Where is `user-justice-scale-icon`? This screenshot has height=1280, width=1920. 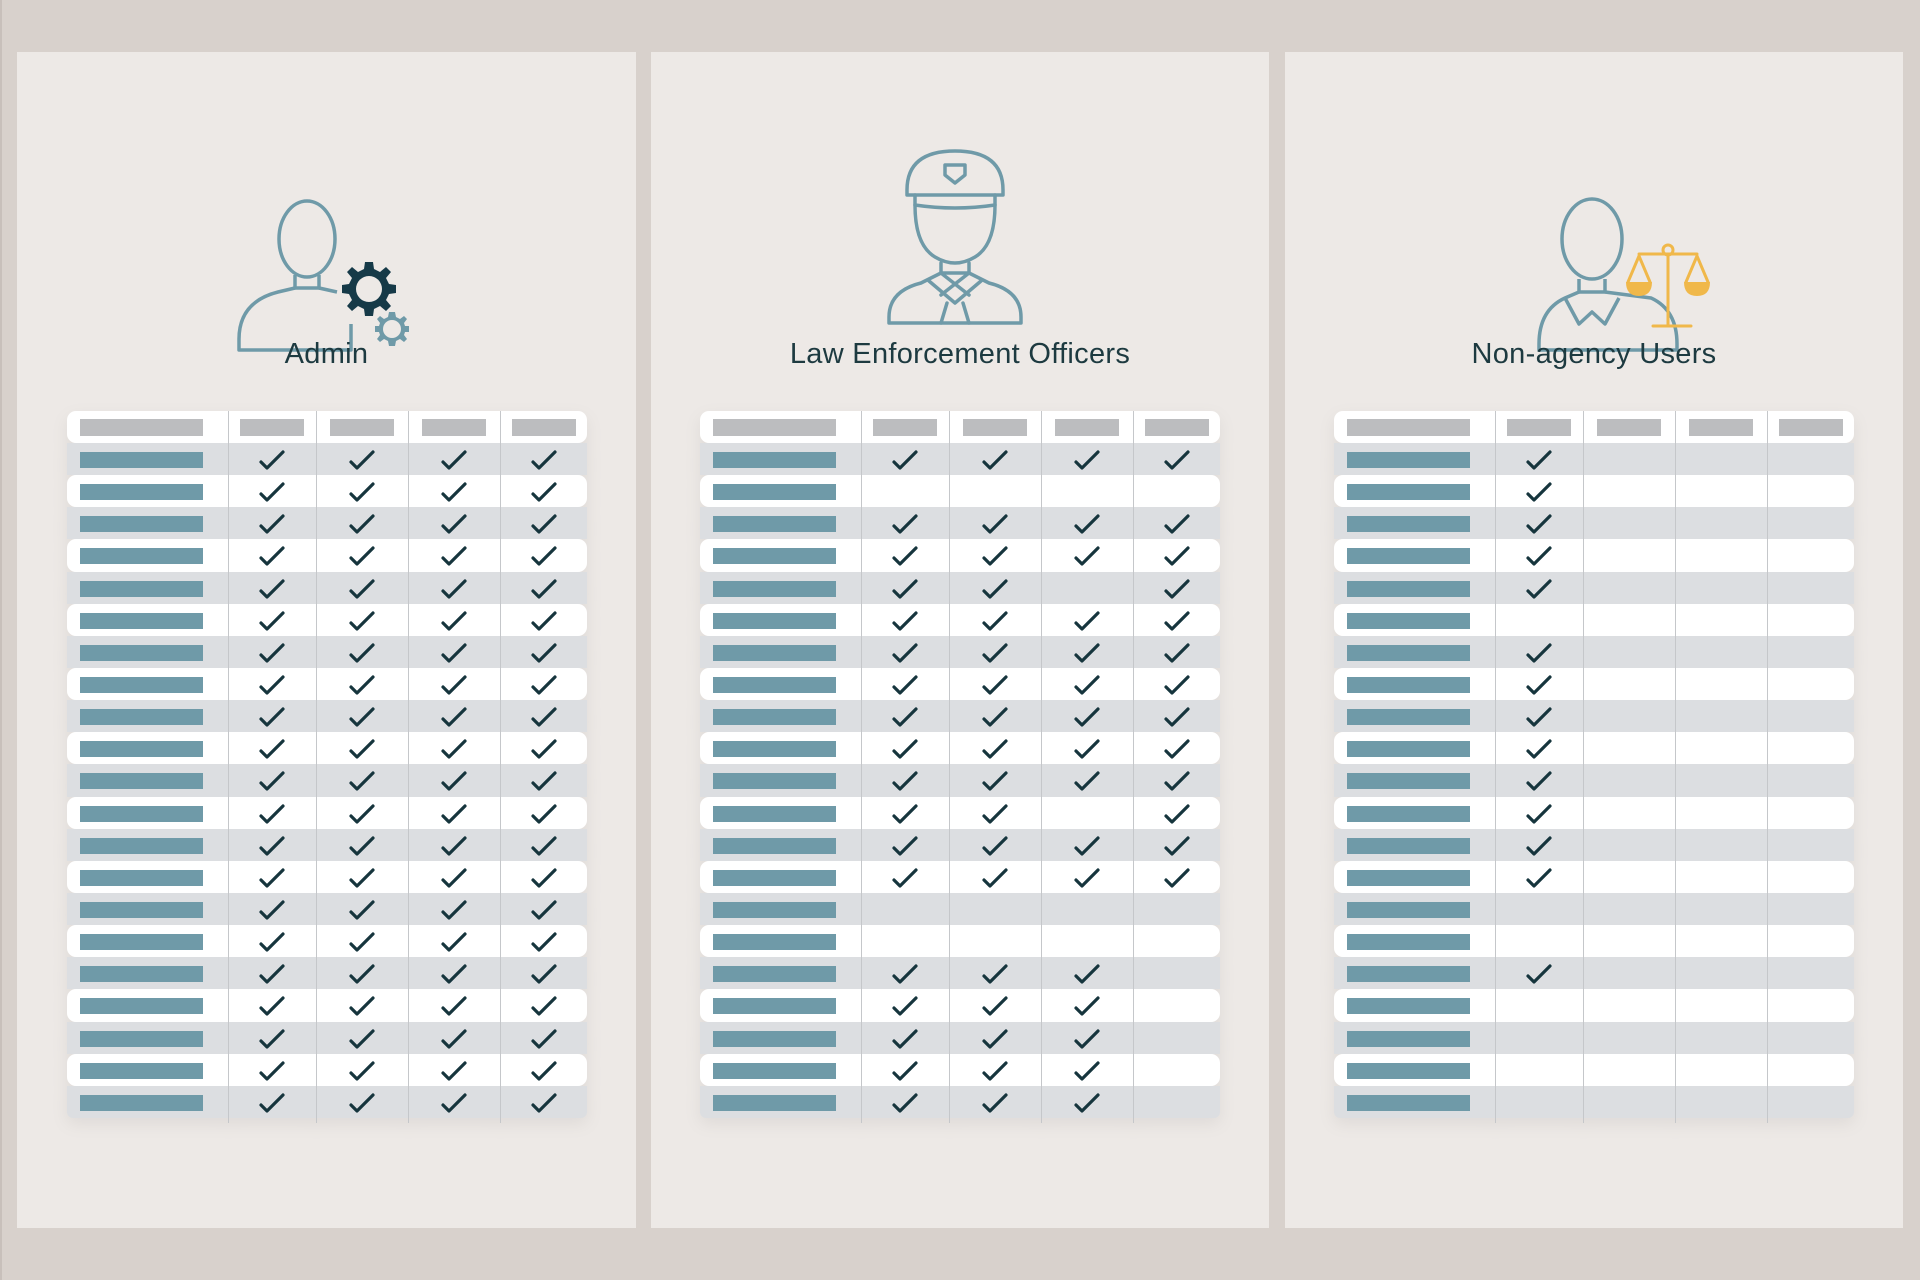 user-justice-scale-icon is located at coordinates (1623, 274).